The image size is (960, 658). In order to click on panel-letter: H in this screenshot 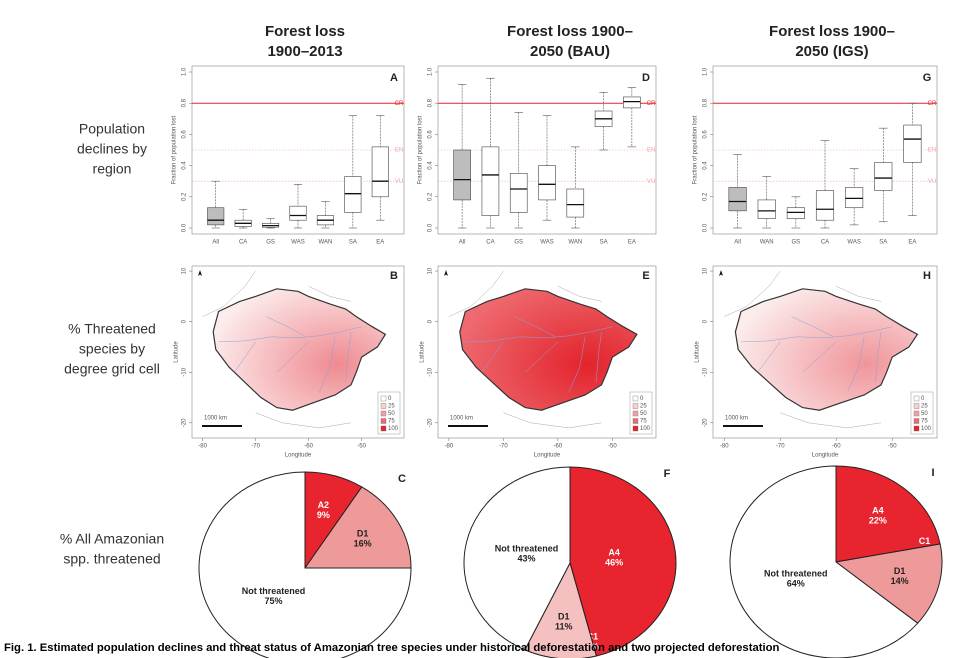, I will do `click(927, 276)`.